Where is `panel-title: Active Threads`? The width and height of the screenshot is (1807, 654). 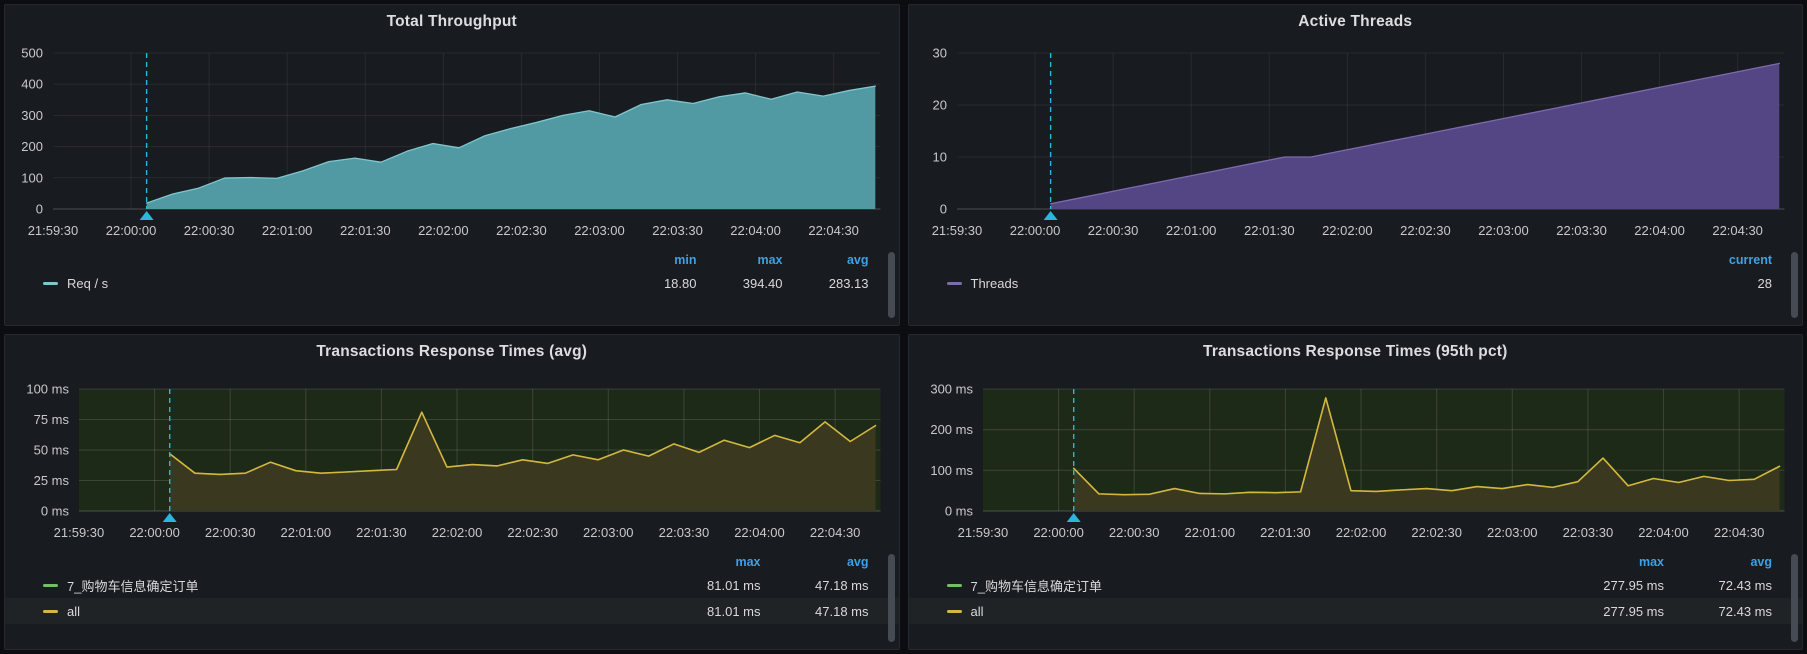 panel-title: Active Threads is located at coordinates (1355, 21).